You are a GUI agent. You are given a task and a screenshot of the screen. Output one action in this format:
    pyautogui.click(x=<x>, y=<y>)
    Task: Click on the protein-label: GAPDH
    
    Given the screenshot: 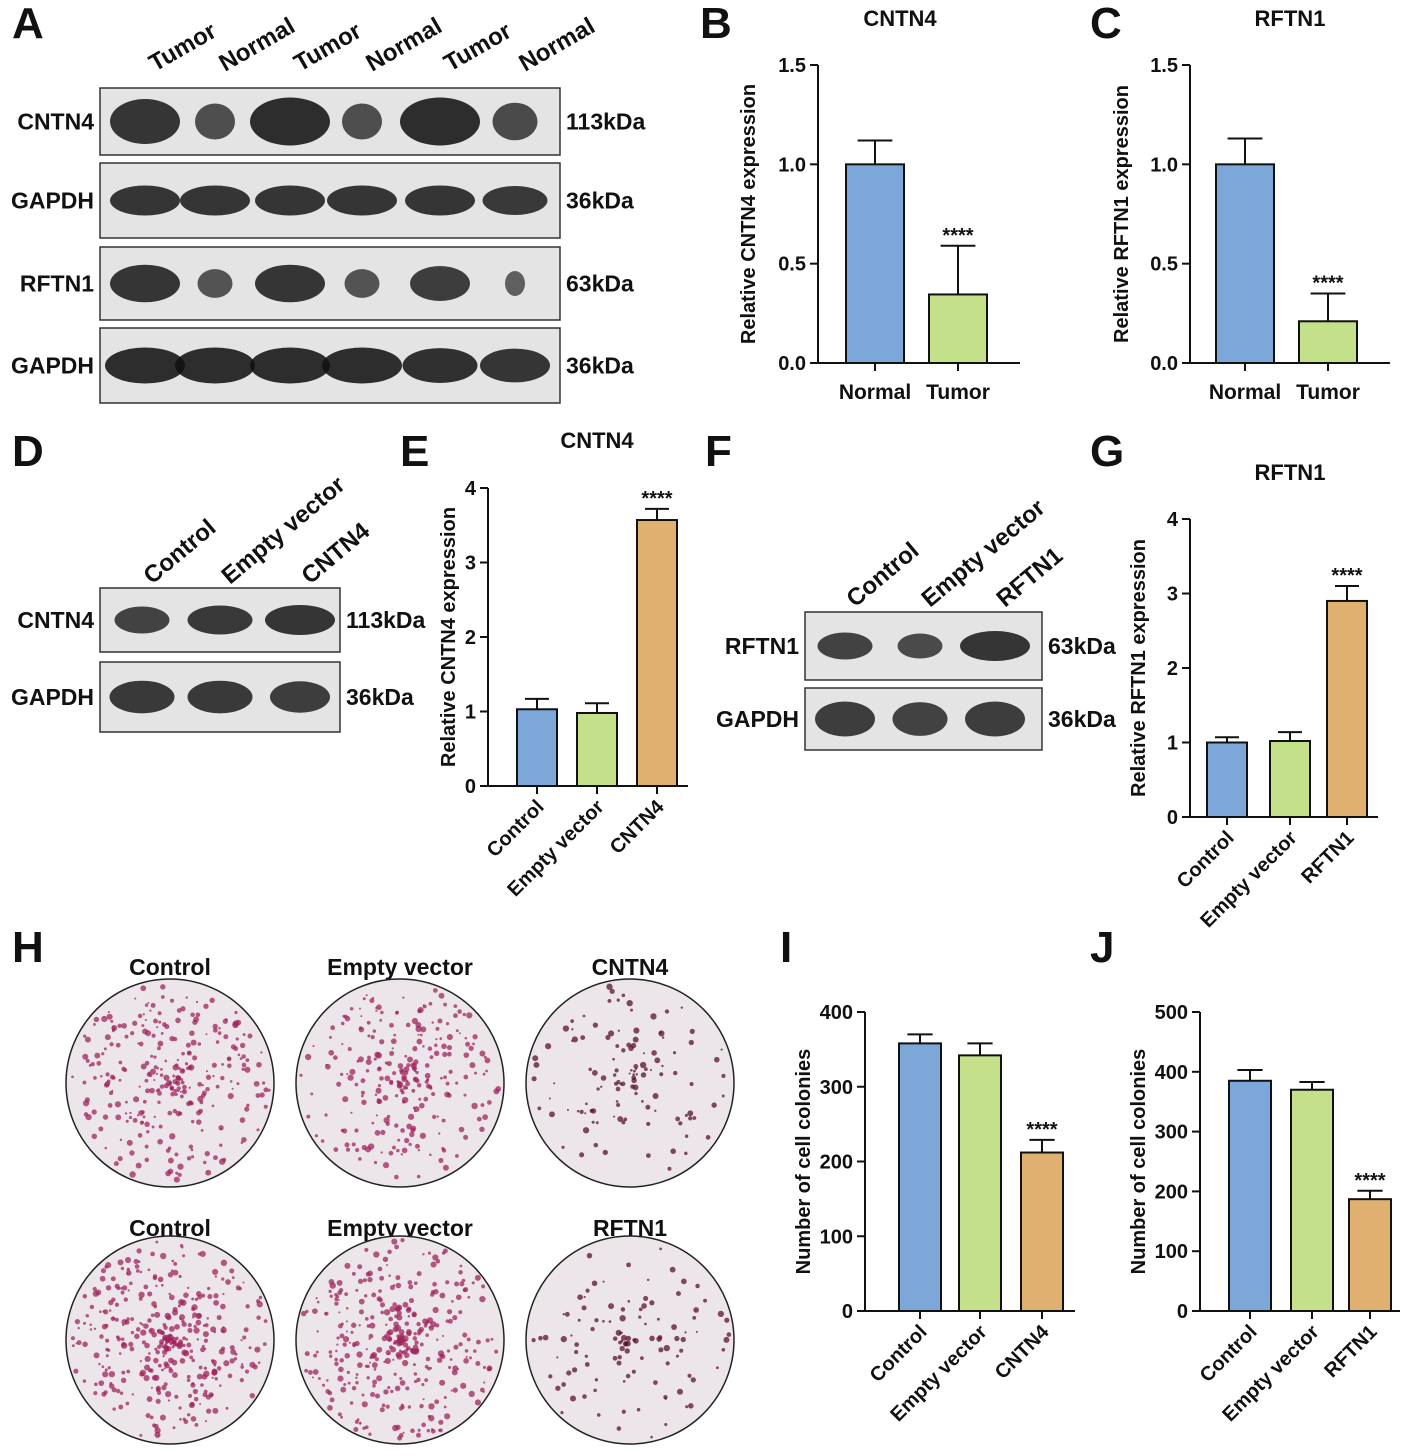 What is the action you would take?
    pyautogui.click(x=52, y=697)
    